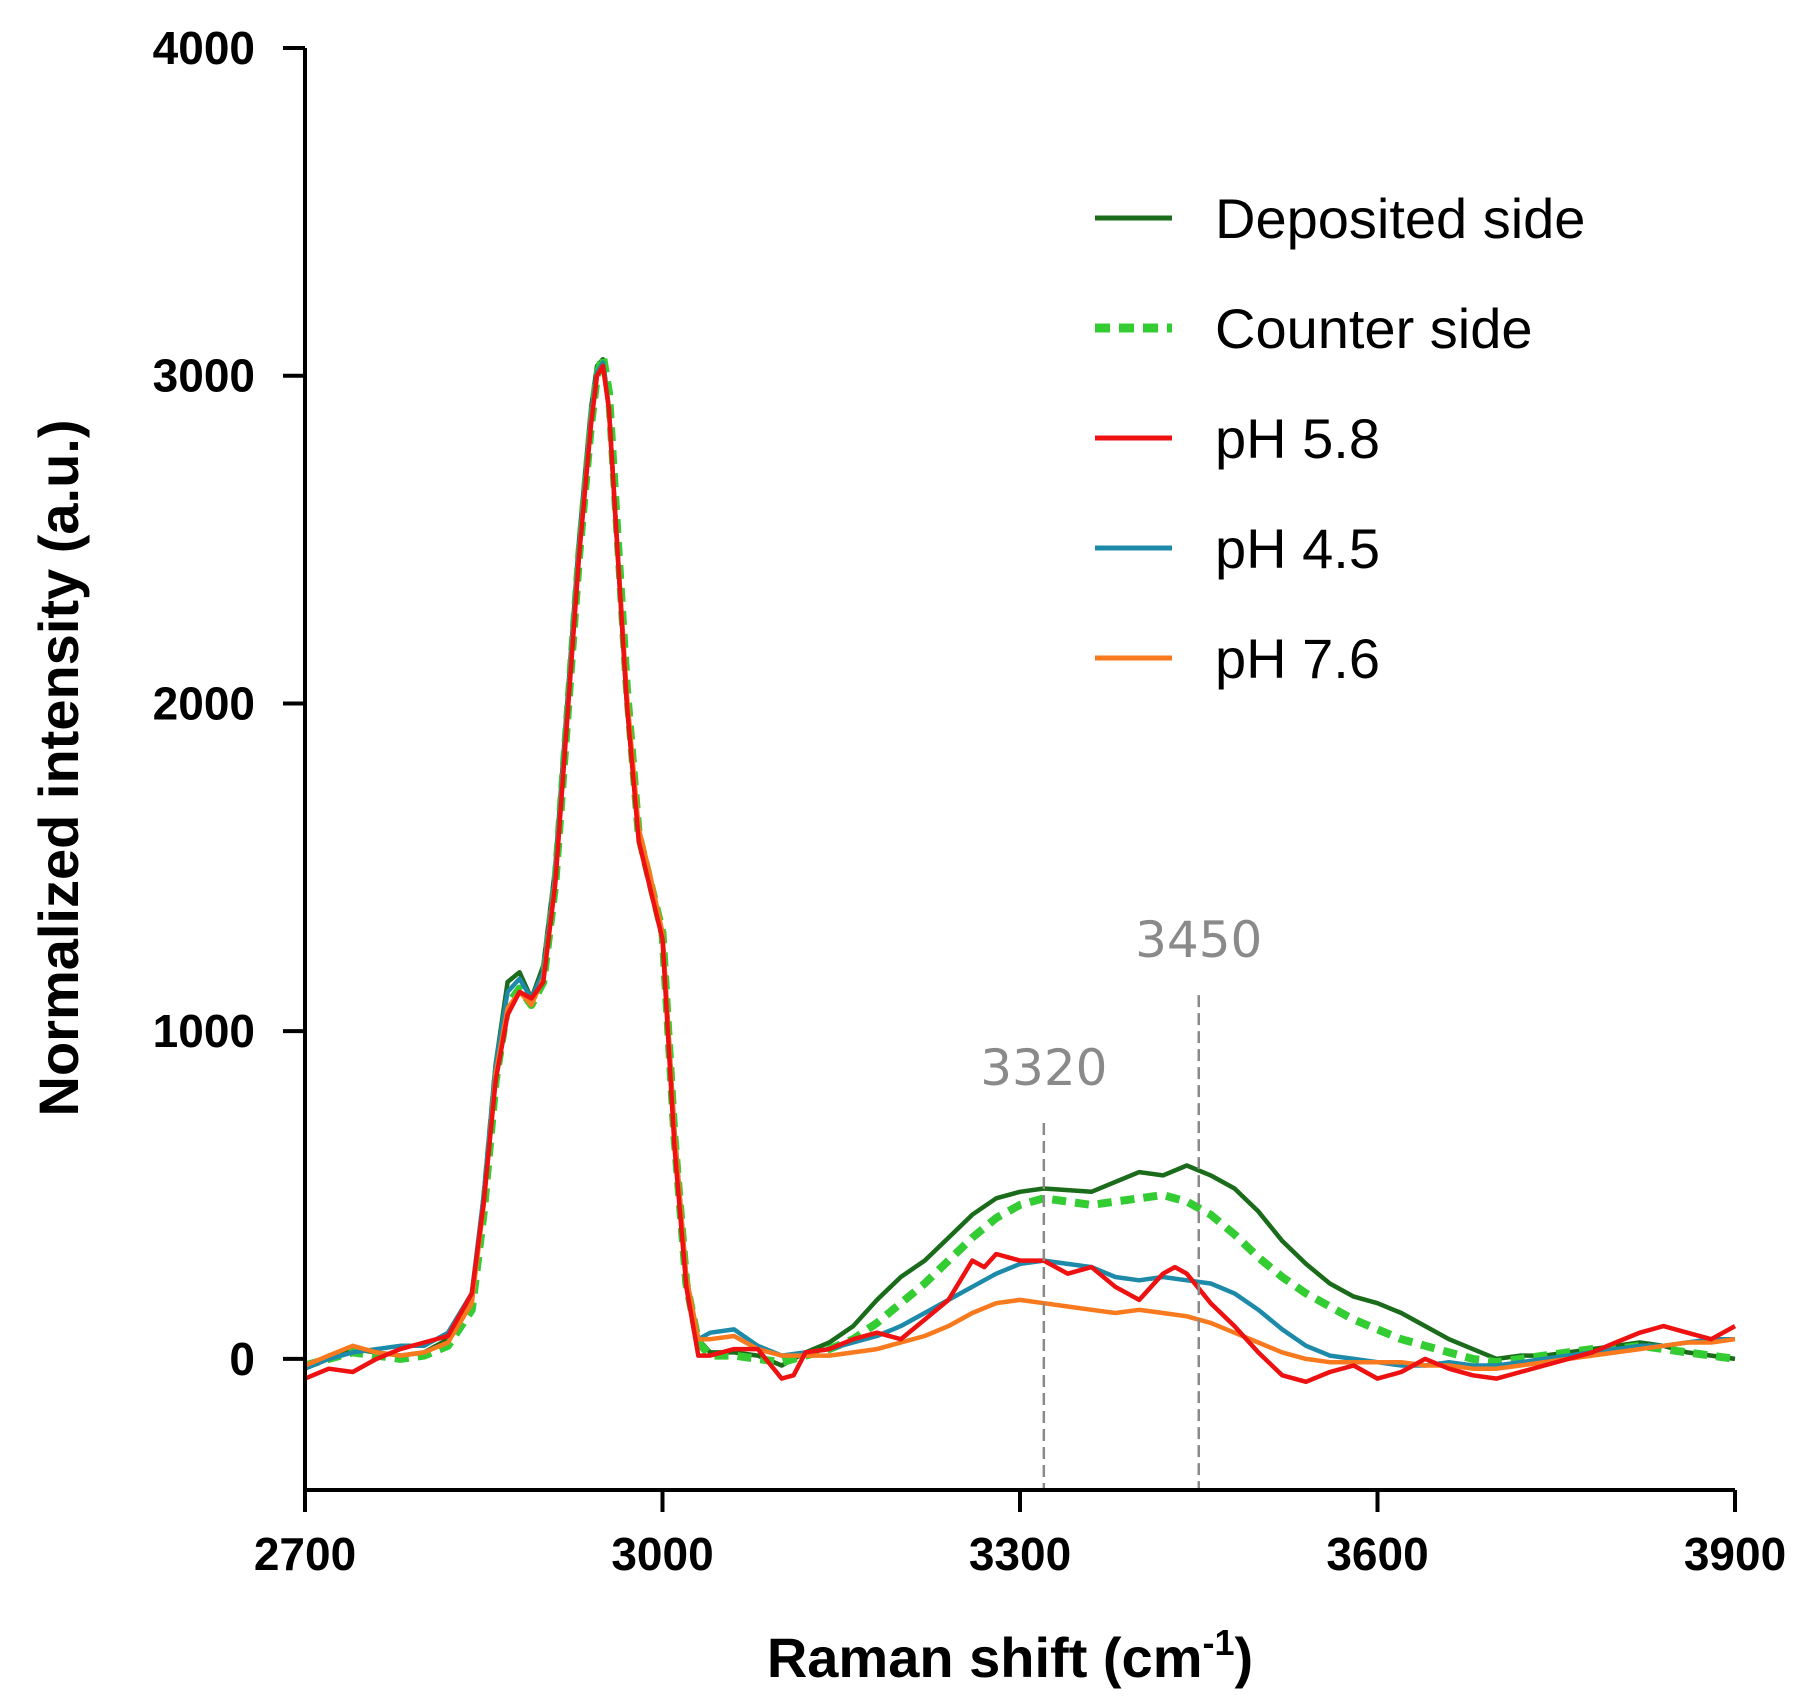 This screenshot has width=1808, height=1706. Describe the element at coordinates (1218, 1642) in the screenshot. I see `x-axis-title-superscript: -1` at that location.